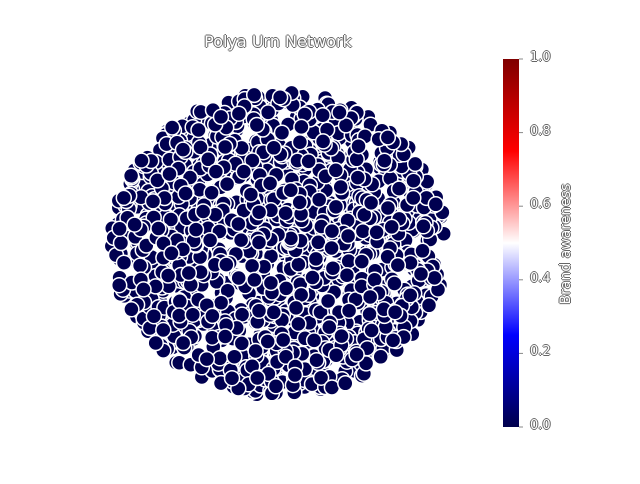 This screenshot has height=484, width=640. I want to click on colorbar-label: Brand awareness, so click(566, 244).